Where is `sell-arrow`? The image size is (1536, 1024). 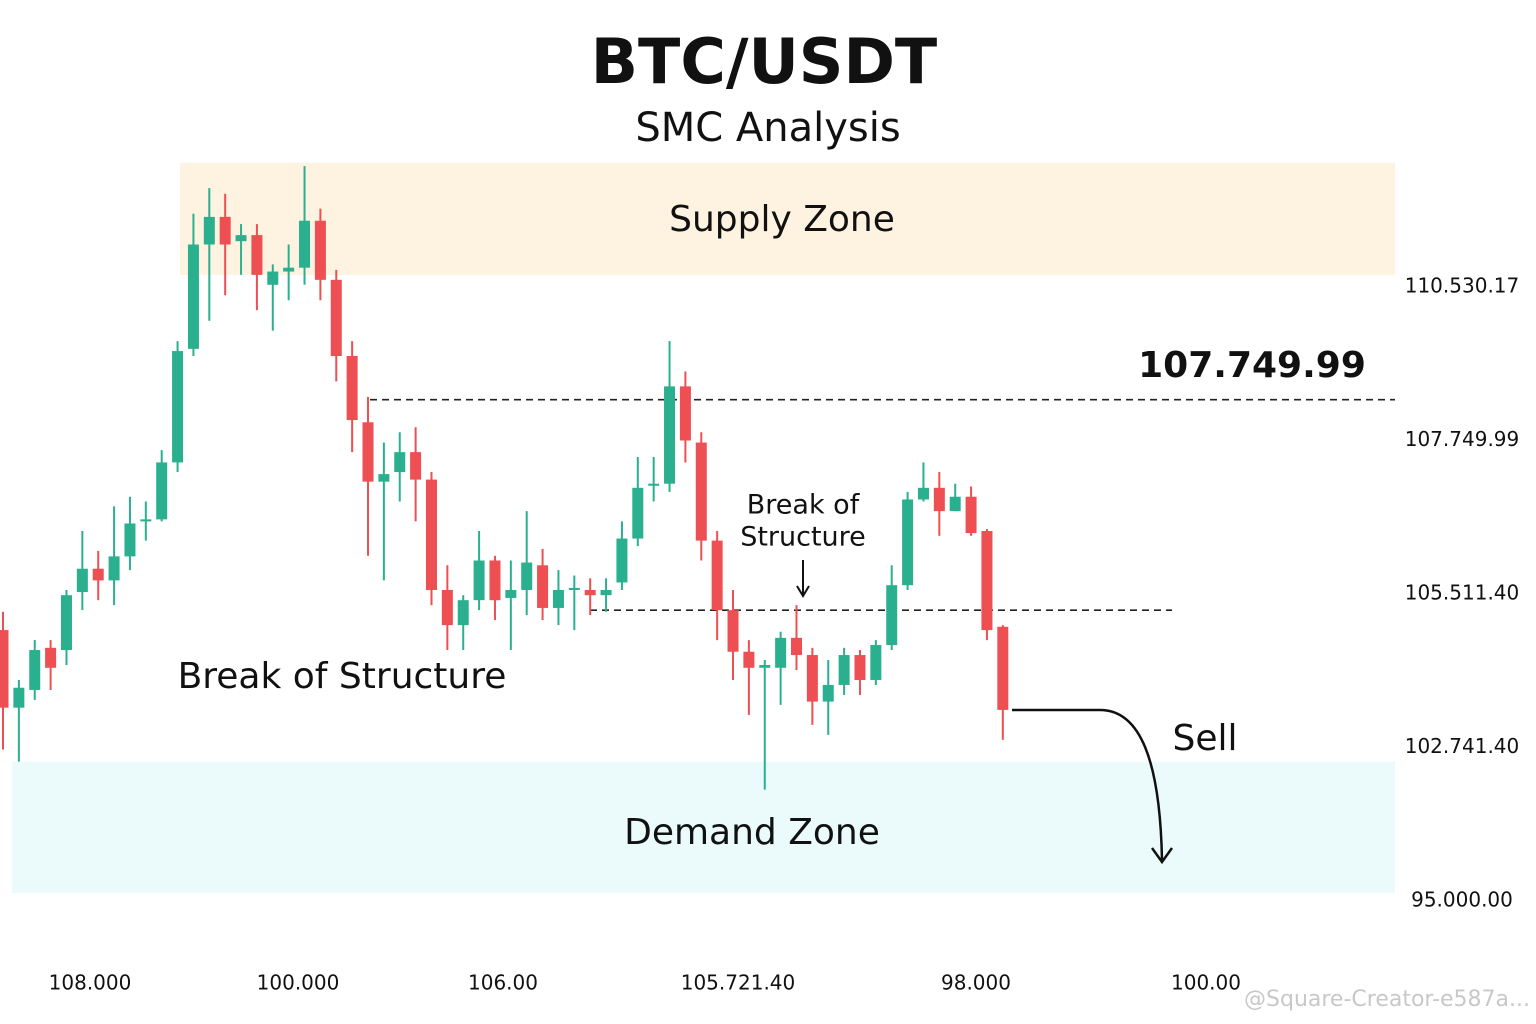 sell-arrow is located at coordinates (1088, 784).